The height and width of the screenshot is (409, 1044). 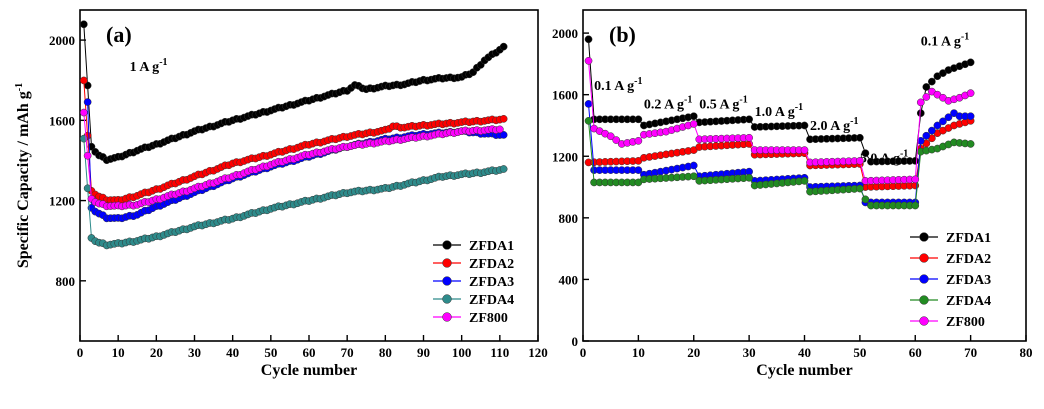 I want to click on rate-annotation: 2.0 A g-1, so click(x=834, y=125).